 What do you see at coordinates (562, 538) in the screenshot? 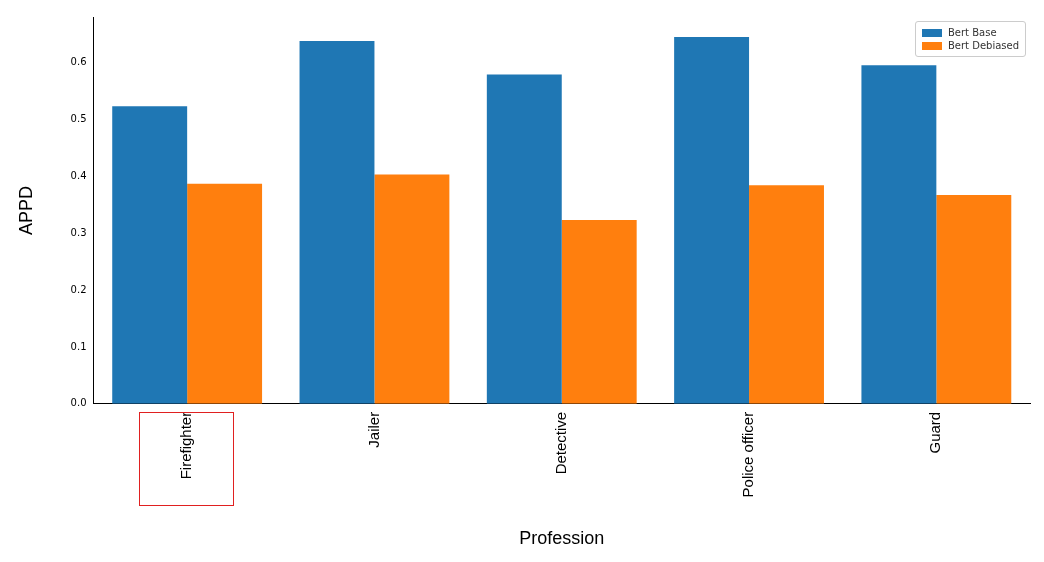
I see `x-axis-title: Profession` at bounding box center [562, 538].